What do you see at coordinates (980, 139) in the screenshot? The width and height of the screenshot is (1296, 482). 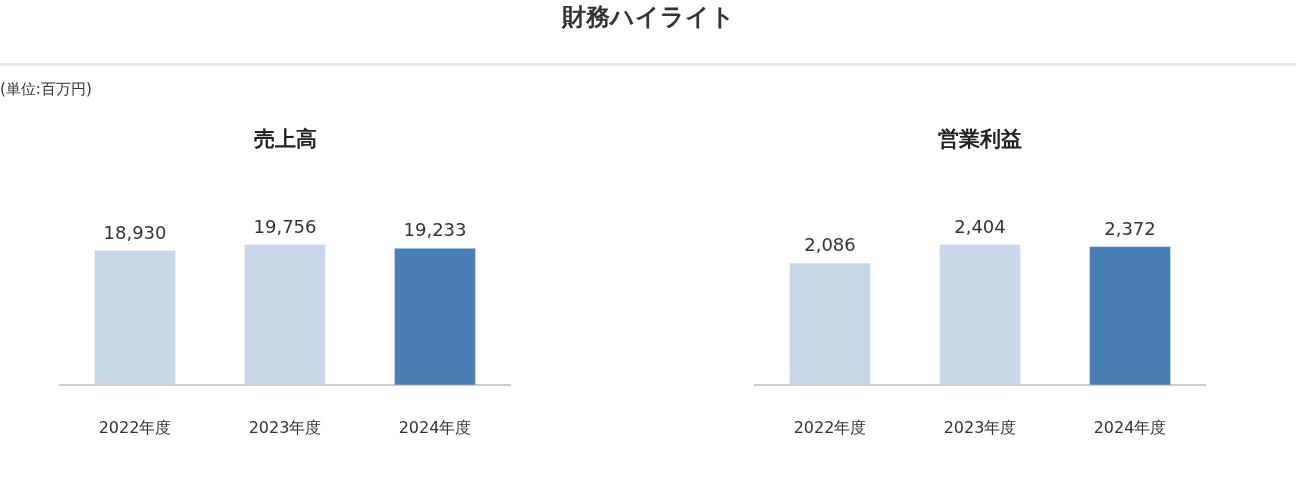 I see `chart-title: 営業利益` at bounding box center [980, 139].